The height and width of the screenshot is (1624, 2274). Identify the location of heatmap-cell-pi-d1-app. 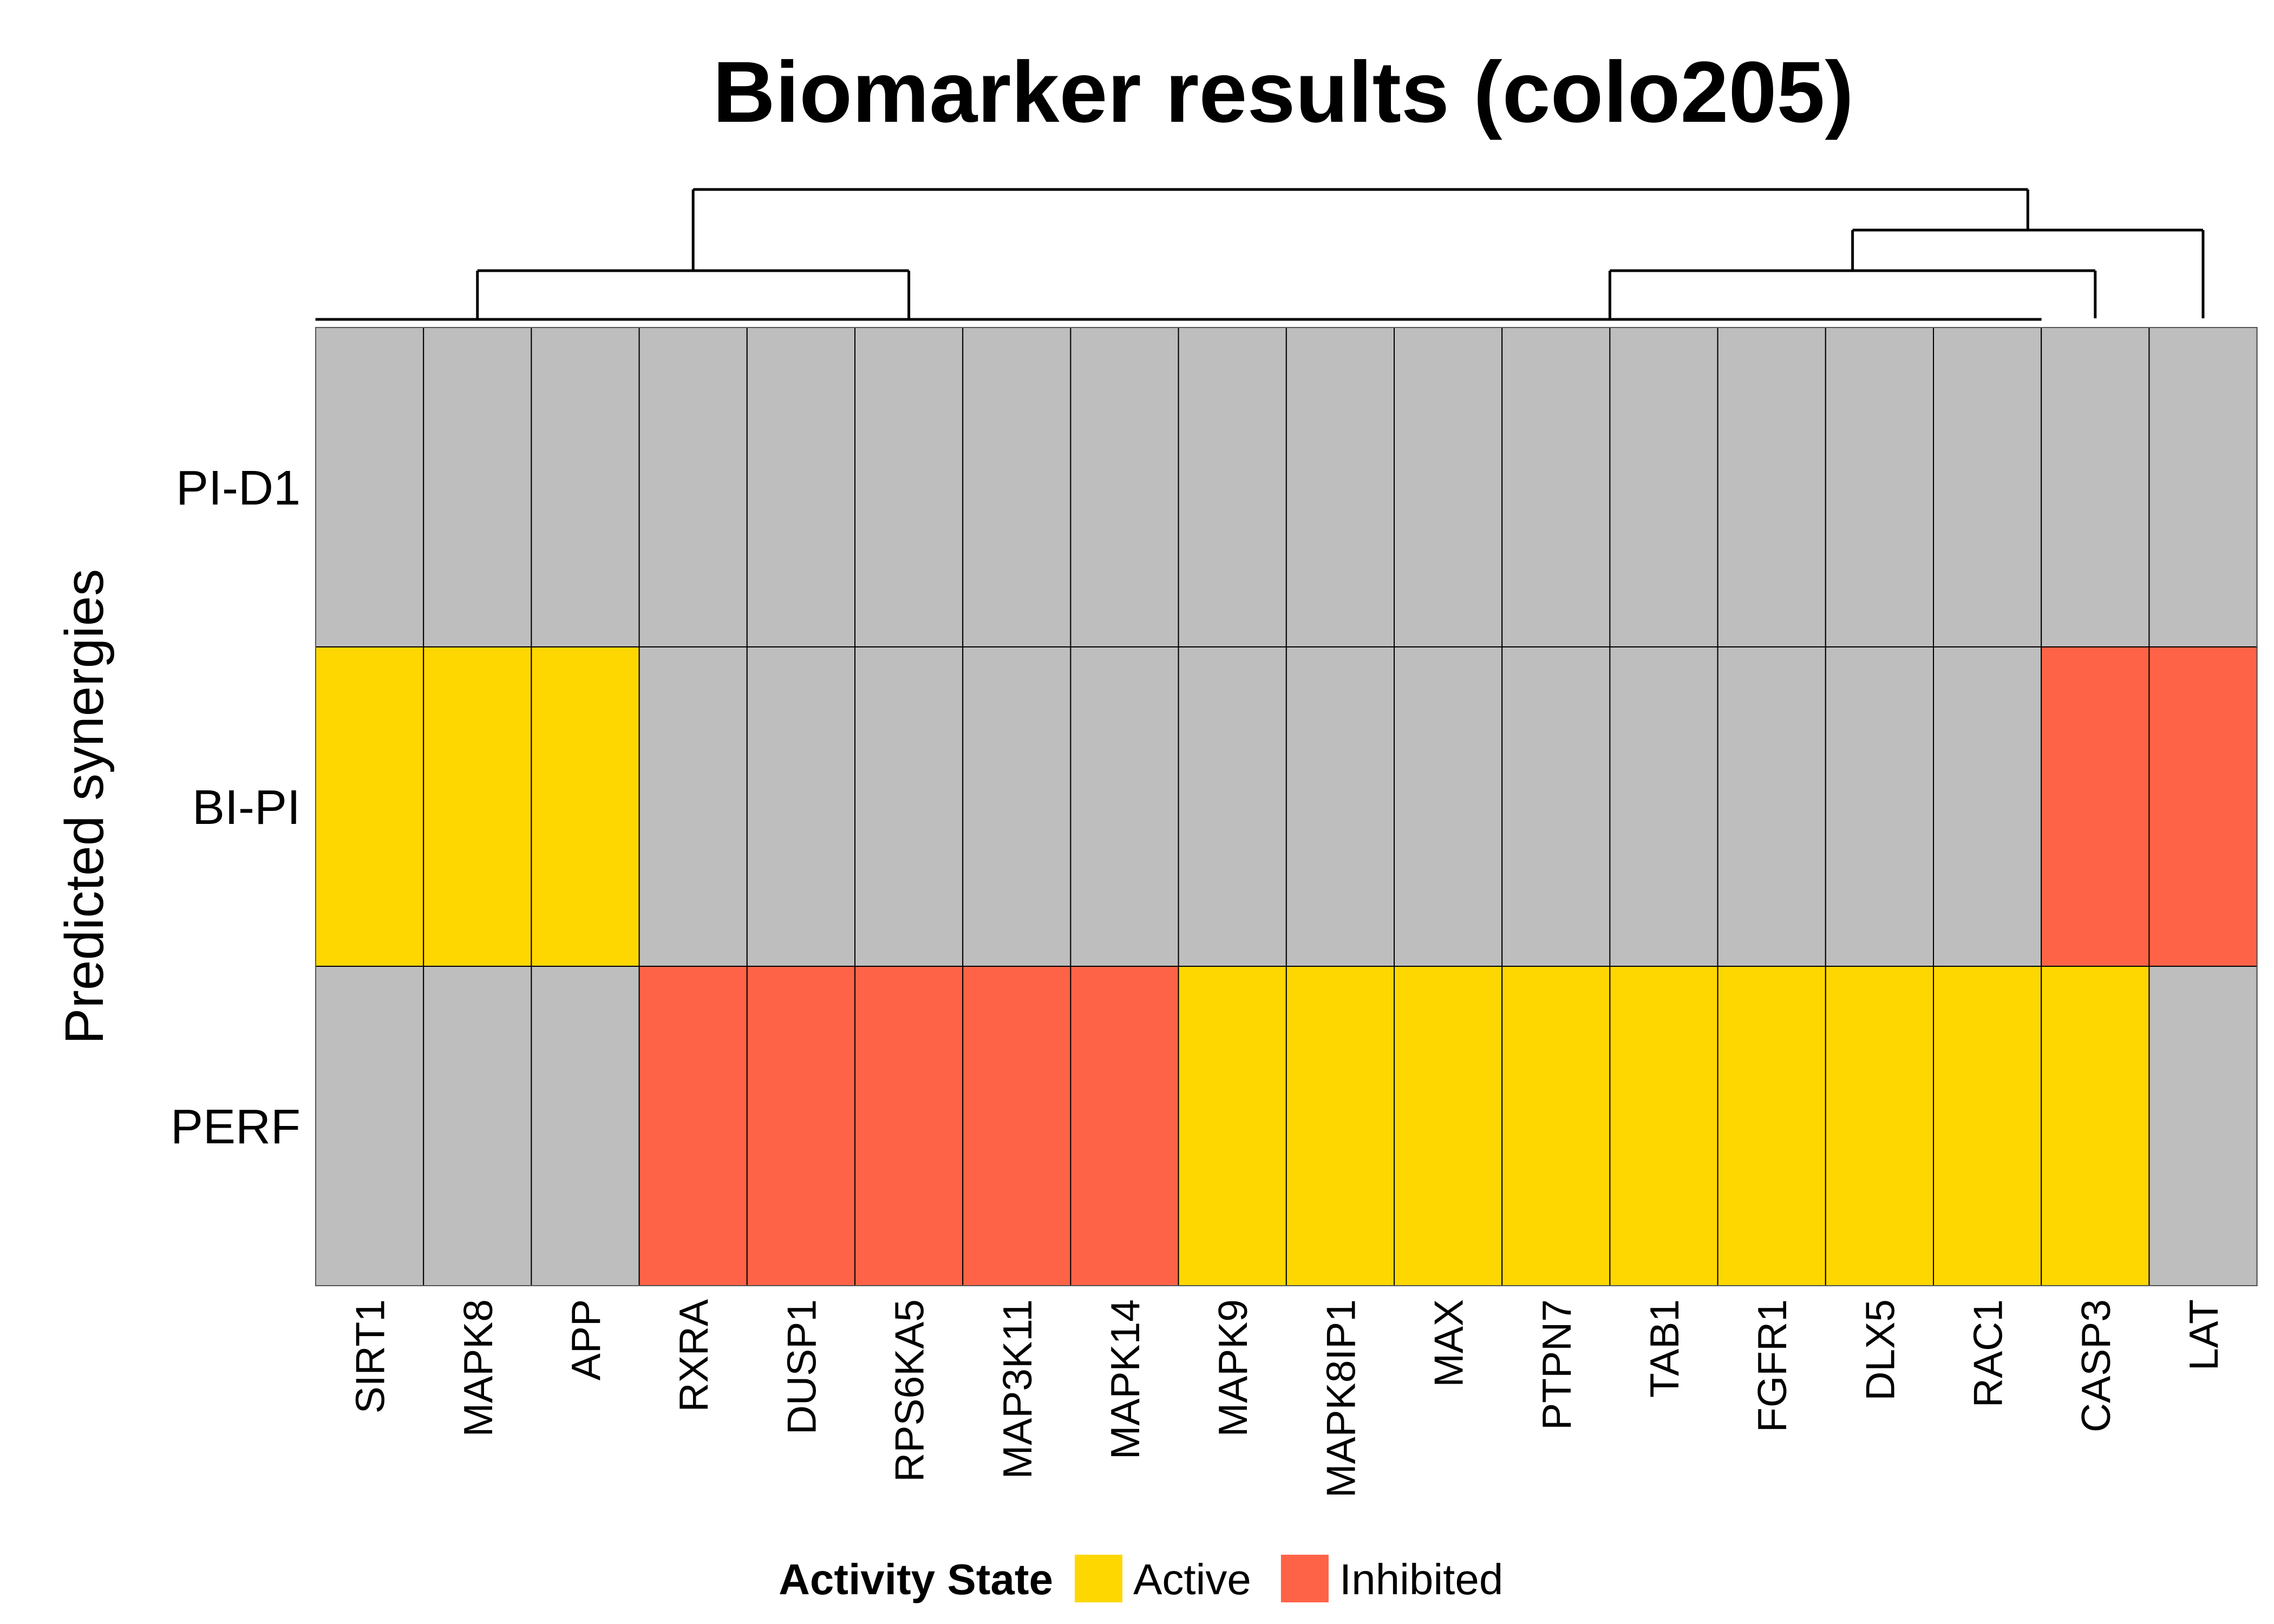
(586, 487).